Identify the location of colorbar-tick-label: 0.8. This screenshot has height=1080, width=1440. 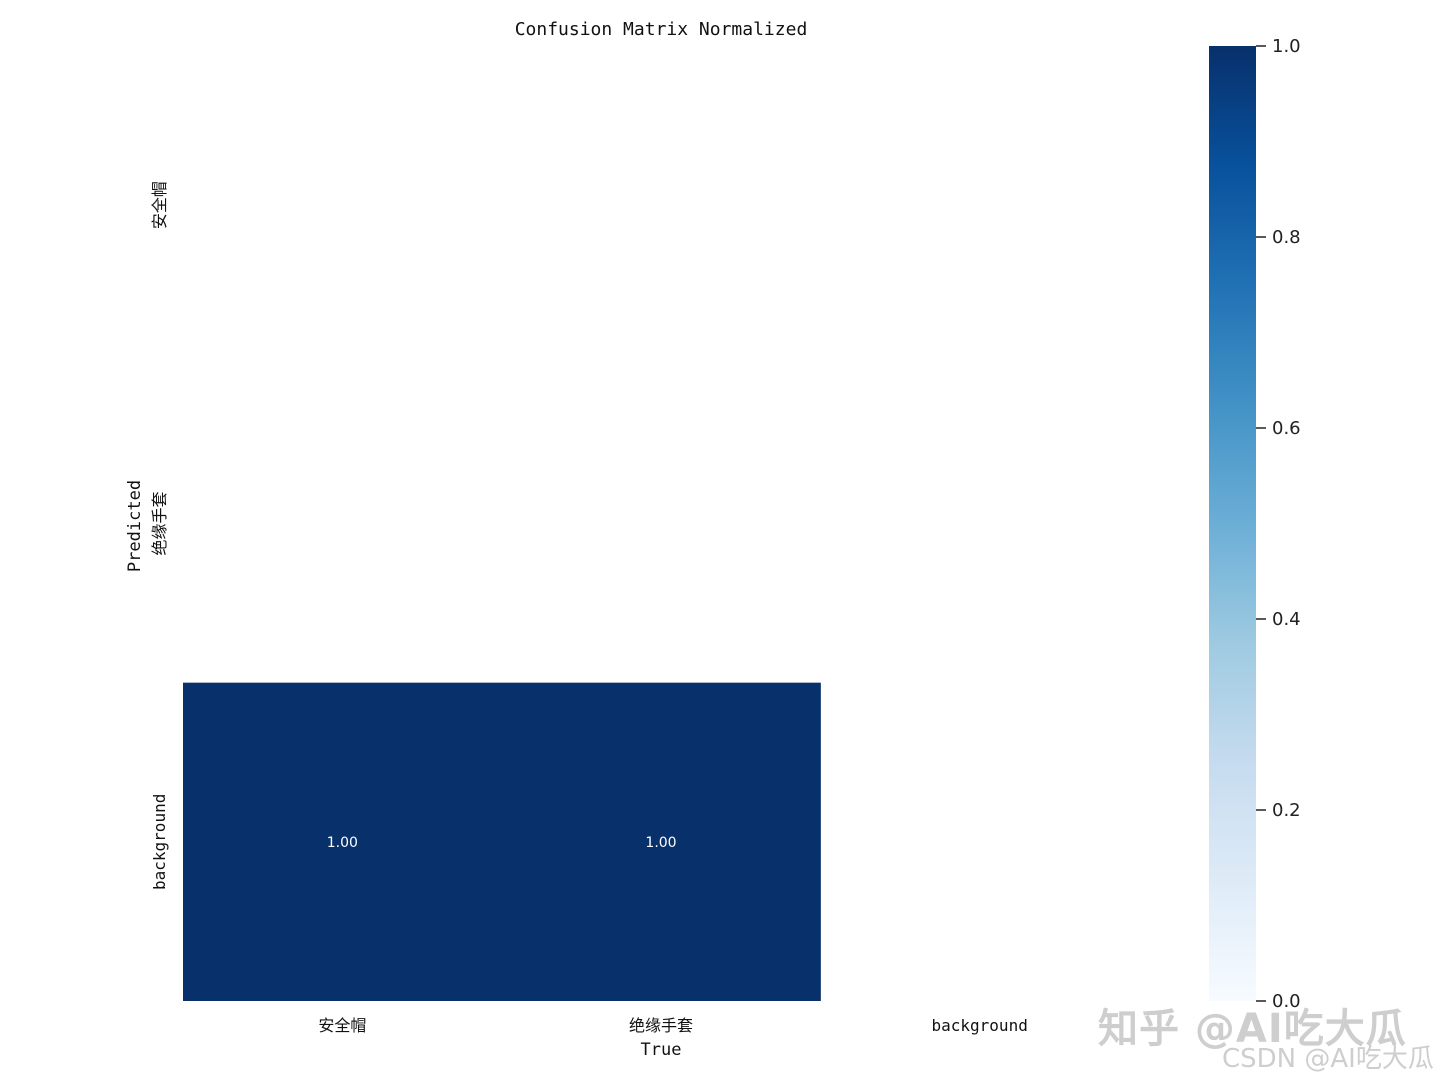
(1286, 237).